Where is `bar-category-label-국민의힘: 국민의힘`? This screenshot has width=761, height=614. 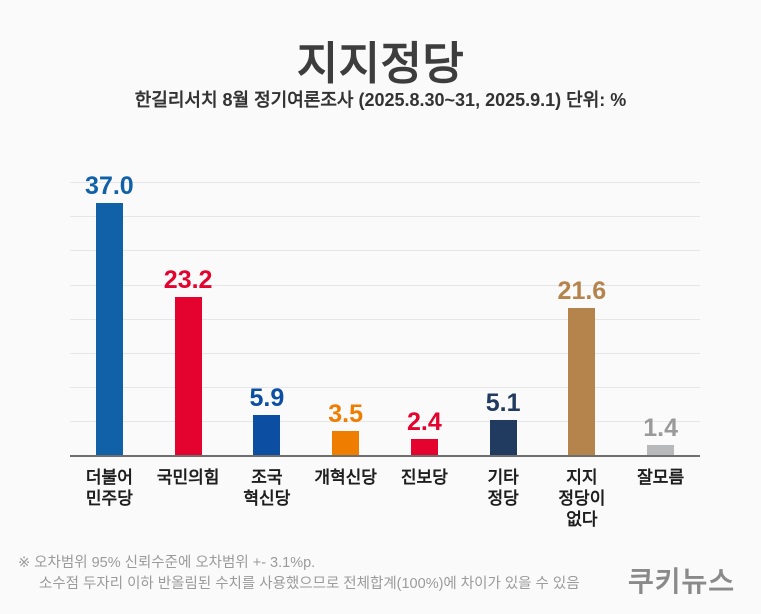 bar-category-label-국민의힘: 국민의힘 is located at coordinates (188, 477).